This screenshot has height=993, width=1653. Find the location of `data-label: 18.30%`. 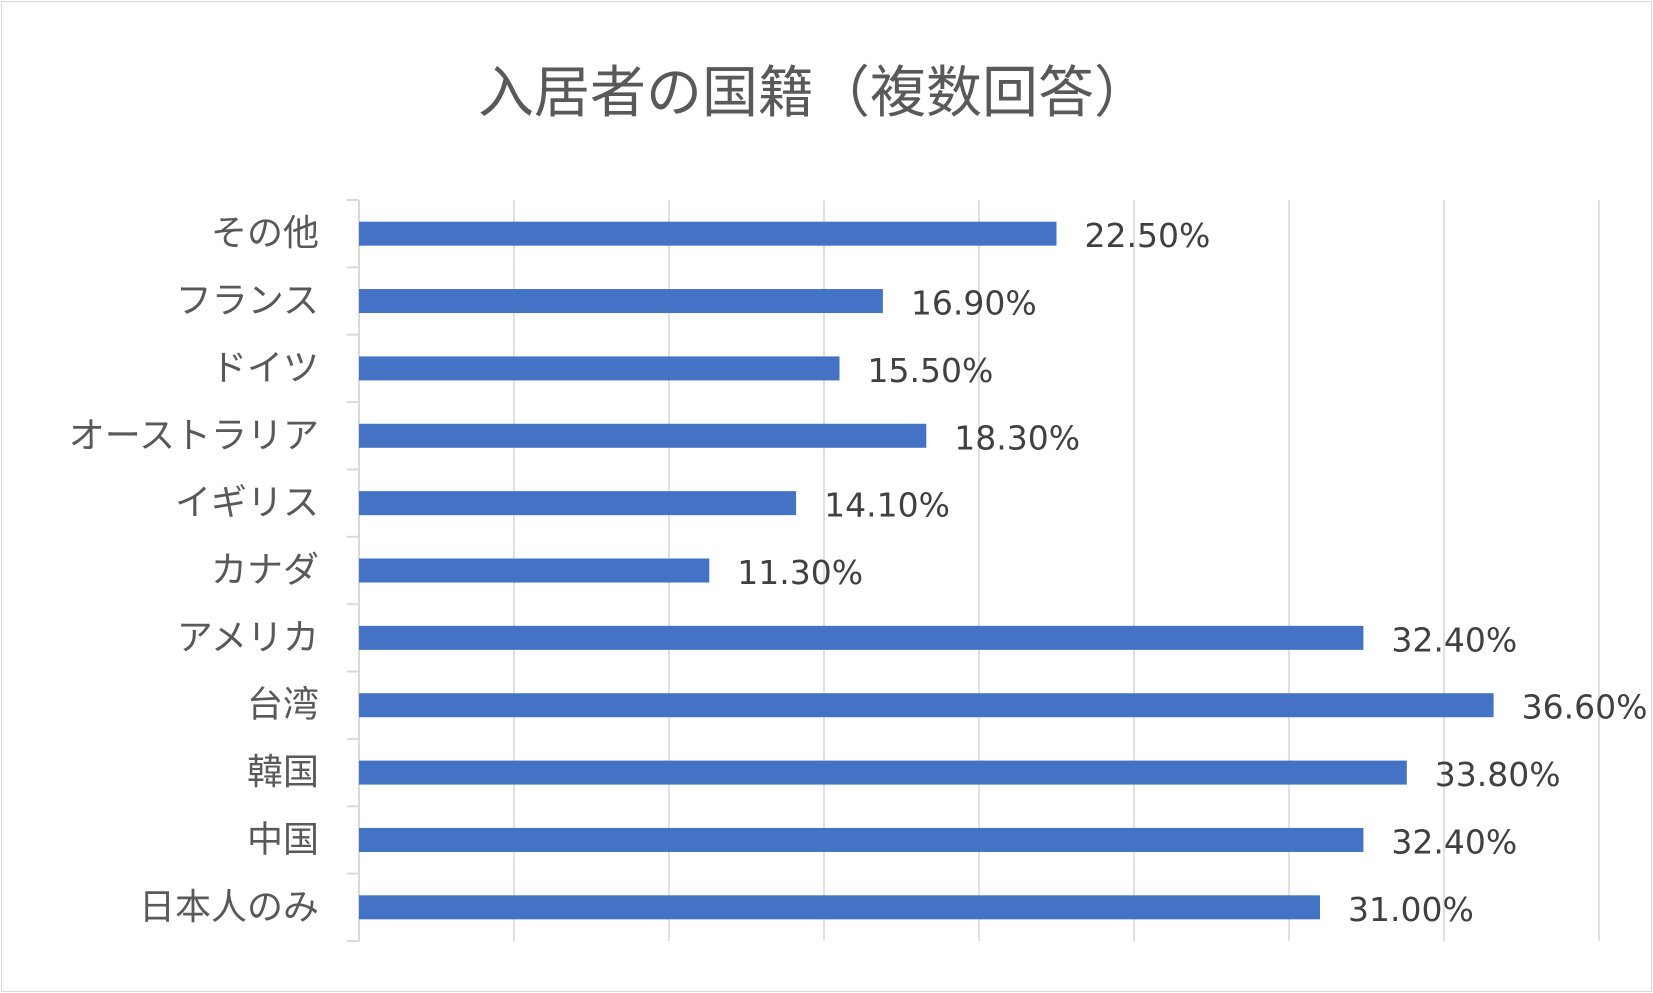

data-label: 18.30% is located at coordinates (1017, 437).